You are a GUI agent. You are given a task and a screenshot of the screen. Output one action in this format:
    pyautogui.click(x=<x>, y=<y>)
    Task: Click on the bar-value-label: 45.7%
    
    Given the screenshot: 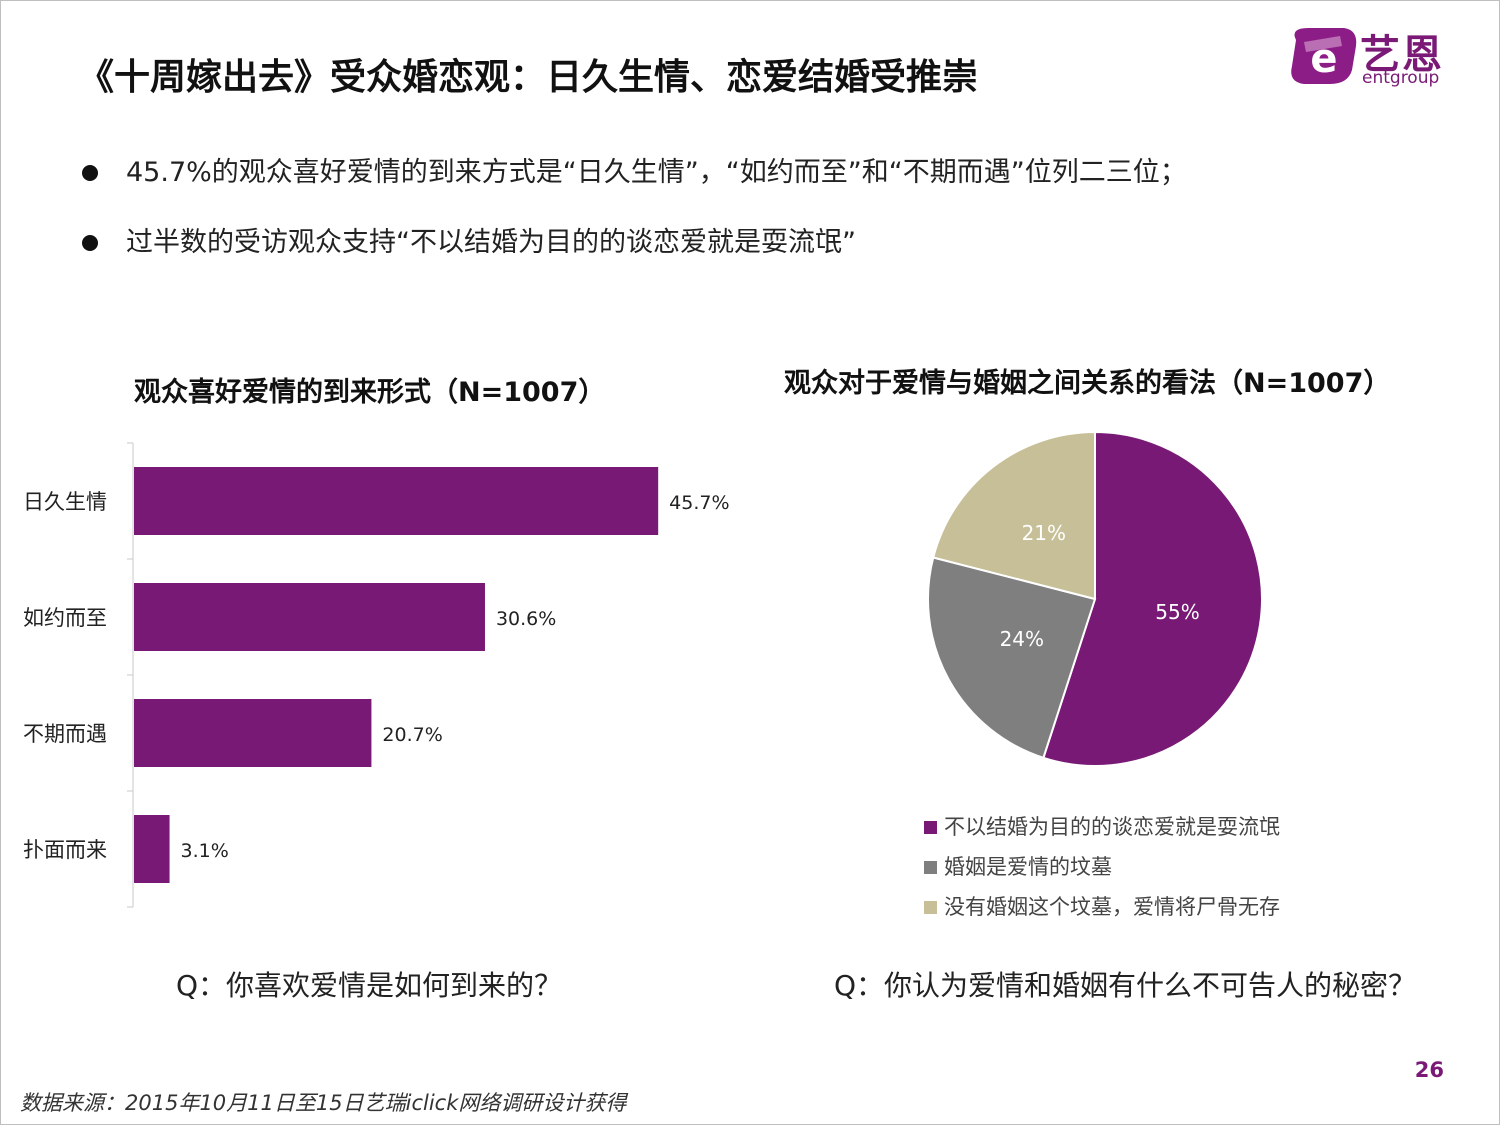 What is the action you would take?
    pyautogui.click(x=699, y=503)
    